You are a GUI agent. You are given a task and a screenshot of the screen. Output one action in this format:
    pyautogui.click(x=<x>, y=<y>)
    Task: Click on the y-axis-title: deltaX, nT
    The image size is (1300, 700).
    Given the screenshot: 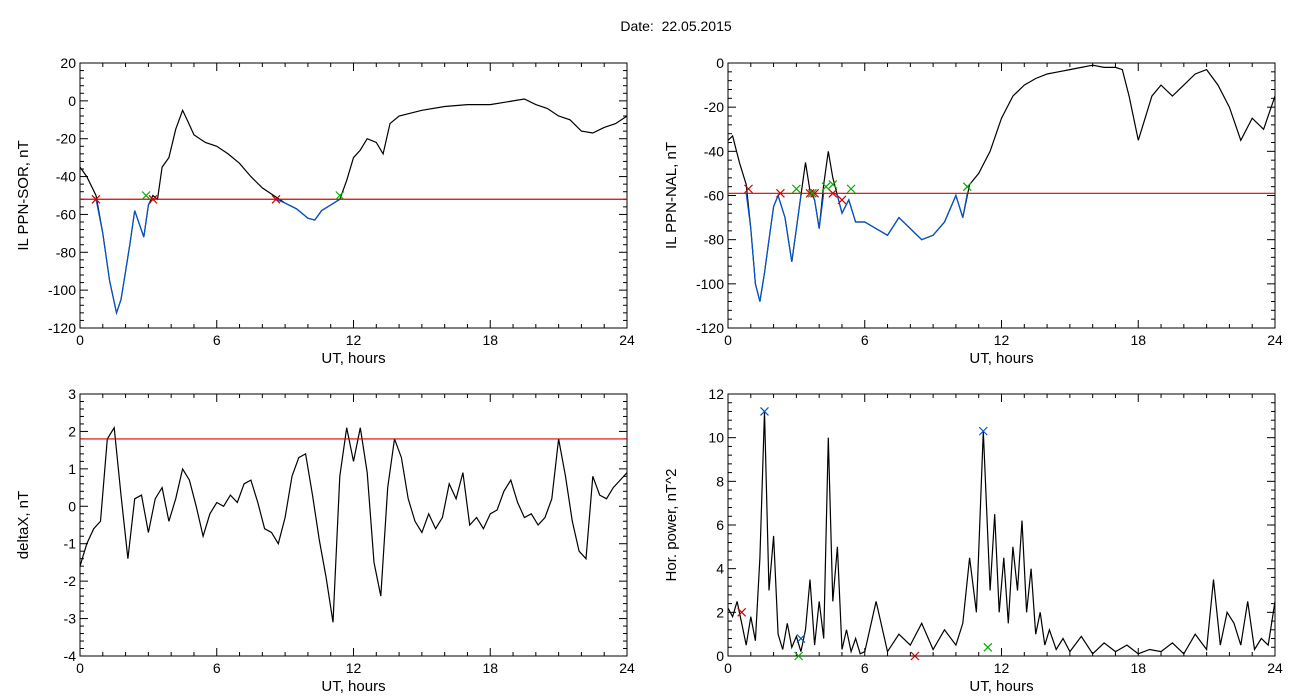 What is the action you would take?
    pyautogui.click(x=23, y=525)
    